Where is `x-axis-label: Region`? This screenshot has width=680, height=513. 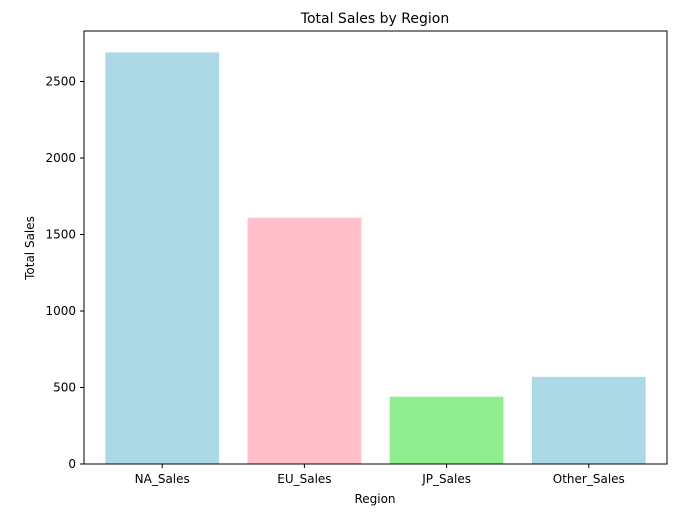 x-axis-label: Region is located at coordinates (374, 499).